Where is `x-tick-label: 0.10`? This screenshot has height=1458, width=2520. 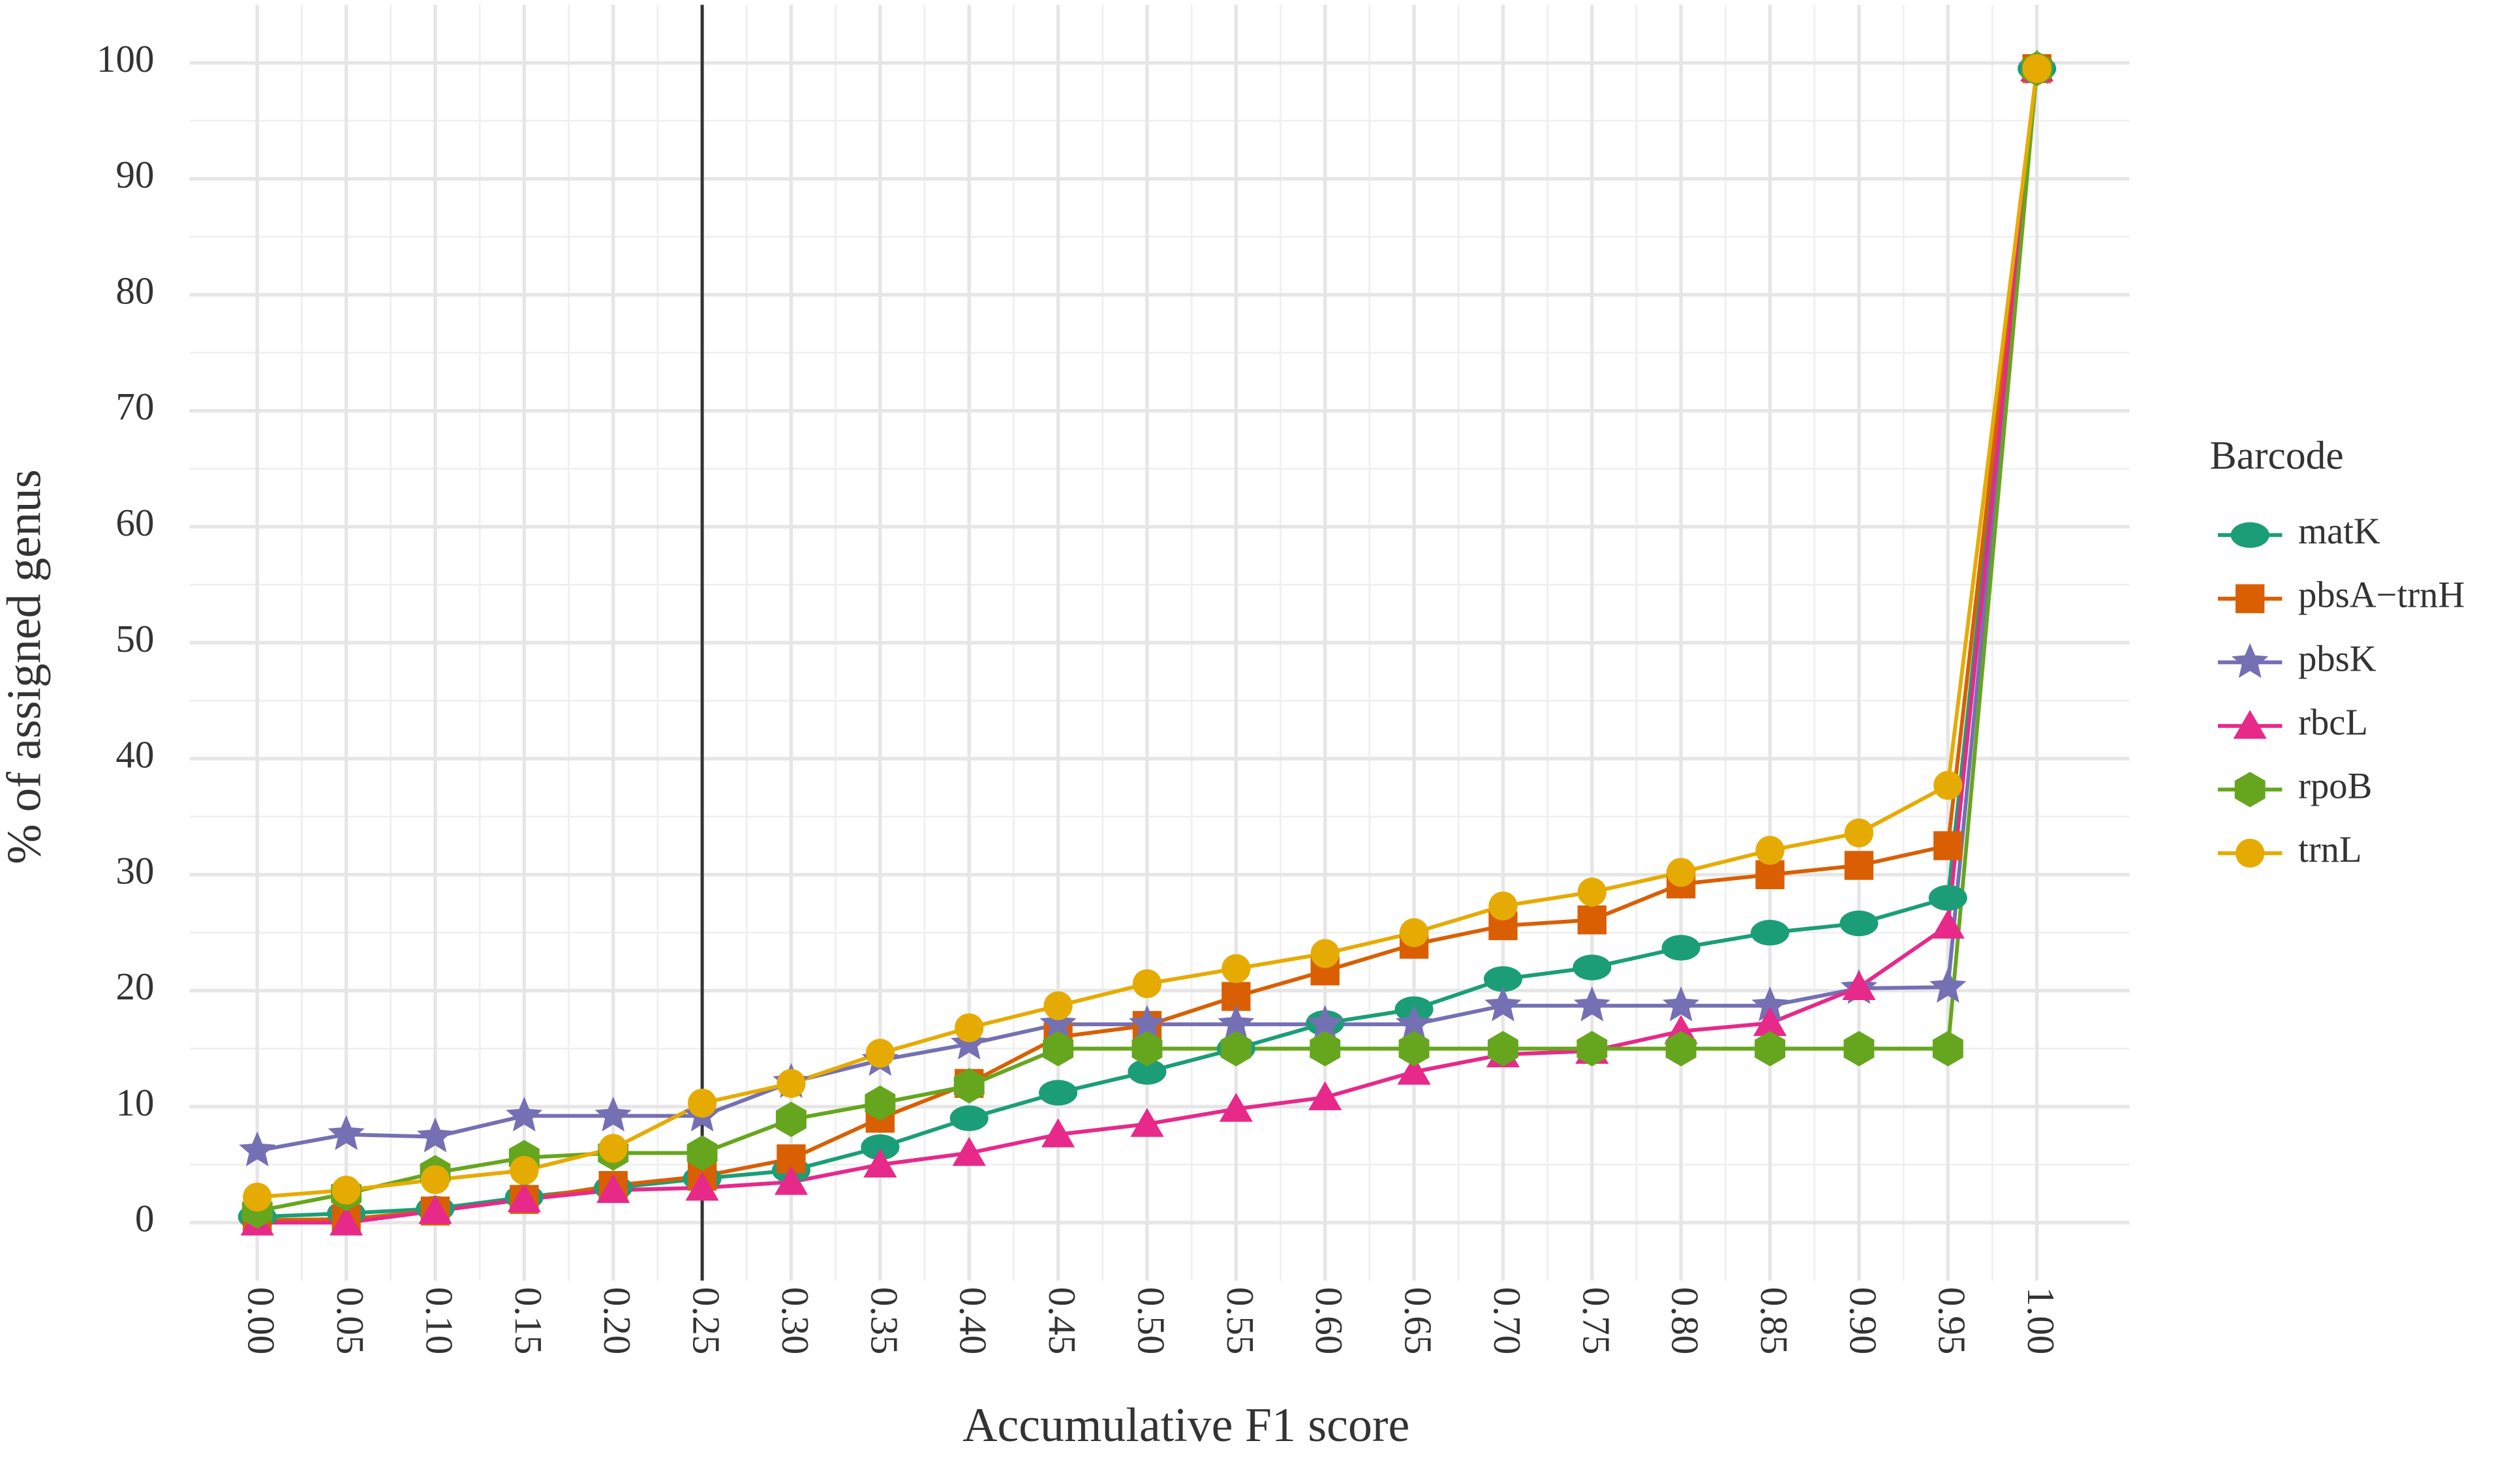
x-tick-label: 0.10 is located at coordinates (439, 1321).